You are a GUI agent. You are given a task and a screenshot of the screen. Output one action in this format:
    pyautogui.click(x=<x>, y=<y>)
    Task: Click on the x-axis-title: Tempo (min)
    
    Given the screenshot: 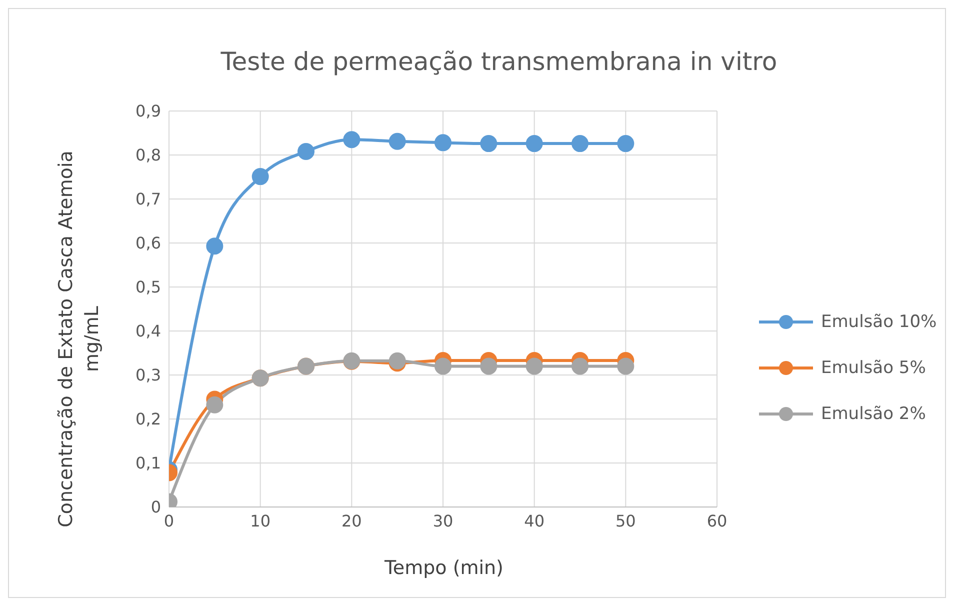 What is the action you would take?
    pyautogui.click(x=444, y=568)
    